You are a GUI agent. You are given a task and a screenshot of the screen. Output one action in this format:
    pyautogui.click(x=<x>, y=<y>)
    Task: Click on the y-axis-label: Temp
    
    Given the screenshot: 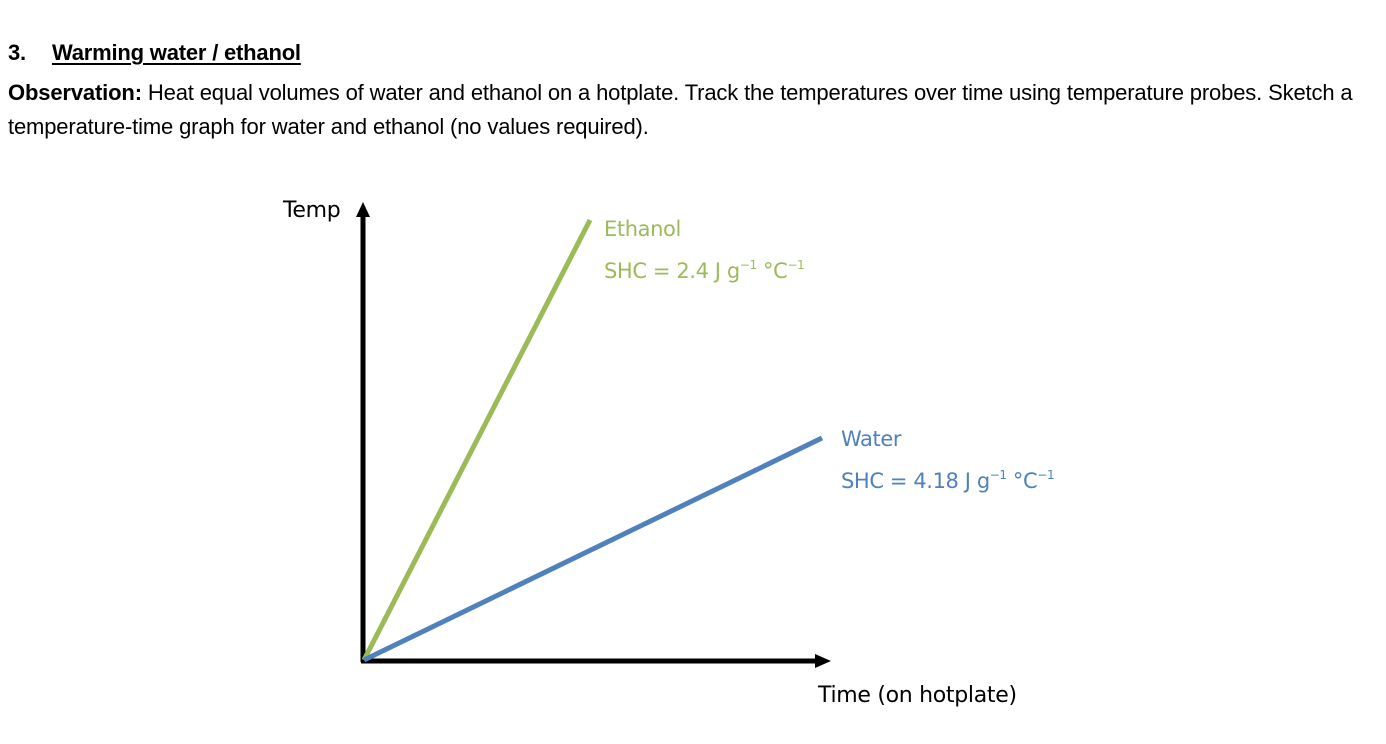 What is the action you would take?
    pyautogui.click(x=312, y=210)
    